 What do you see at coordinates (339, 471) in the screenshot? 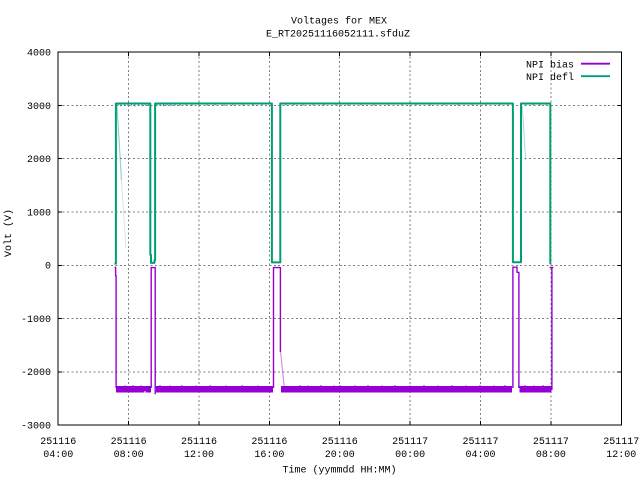
I see `svg-text: Time (yymmdd HH:MM)` at bounding box center [339, 471].